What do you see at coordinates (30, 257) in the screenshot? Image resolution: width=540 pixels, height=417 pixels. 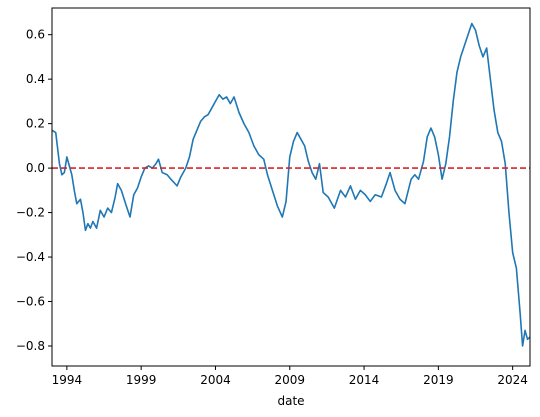 I see `y-tick-label: −0.4` at bounding box center [30, 257].